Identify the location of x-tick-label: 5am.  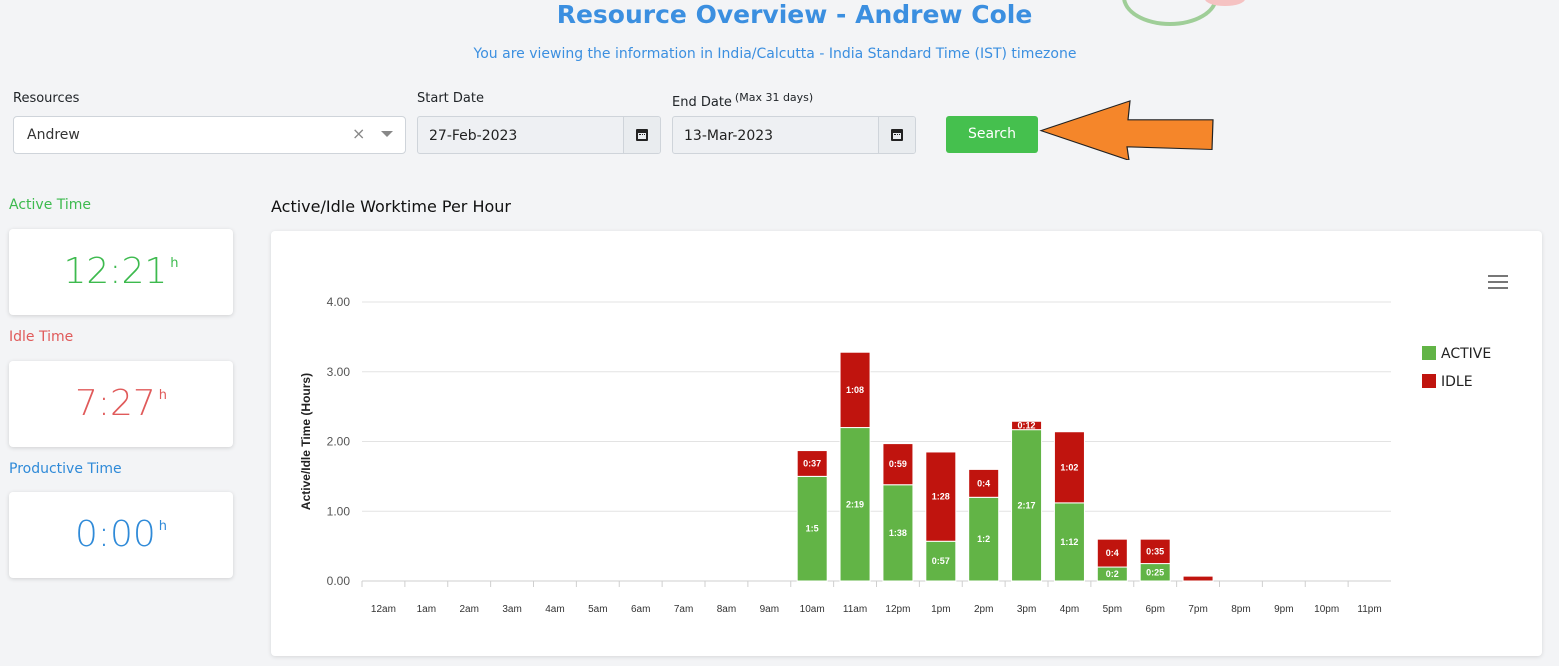
(597, 609).